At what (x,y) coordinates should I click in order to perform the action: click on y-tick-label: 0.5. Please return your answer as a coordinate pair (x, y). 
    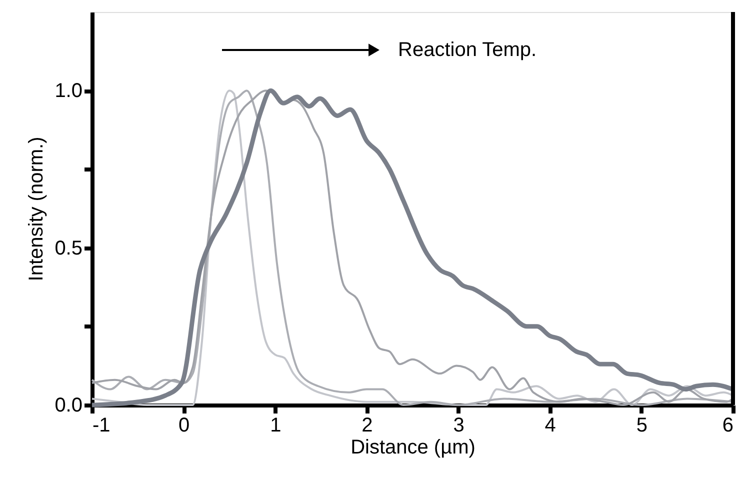
    Looking at the image, I should click on (68, 248).